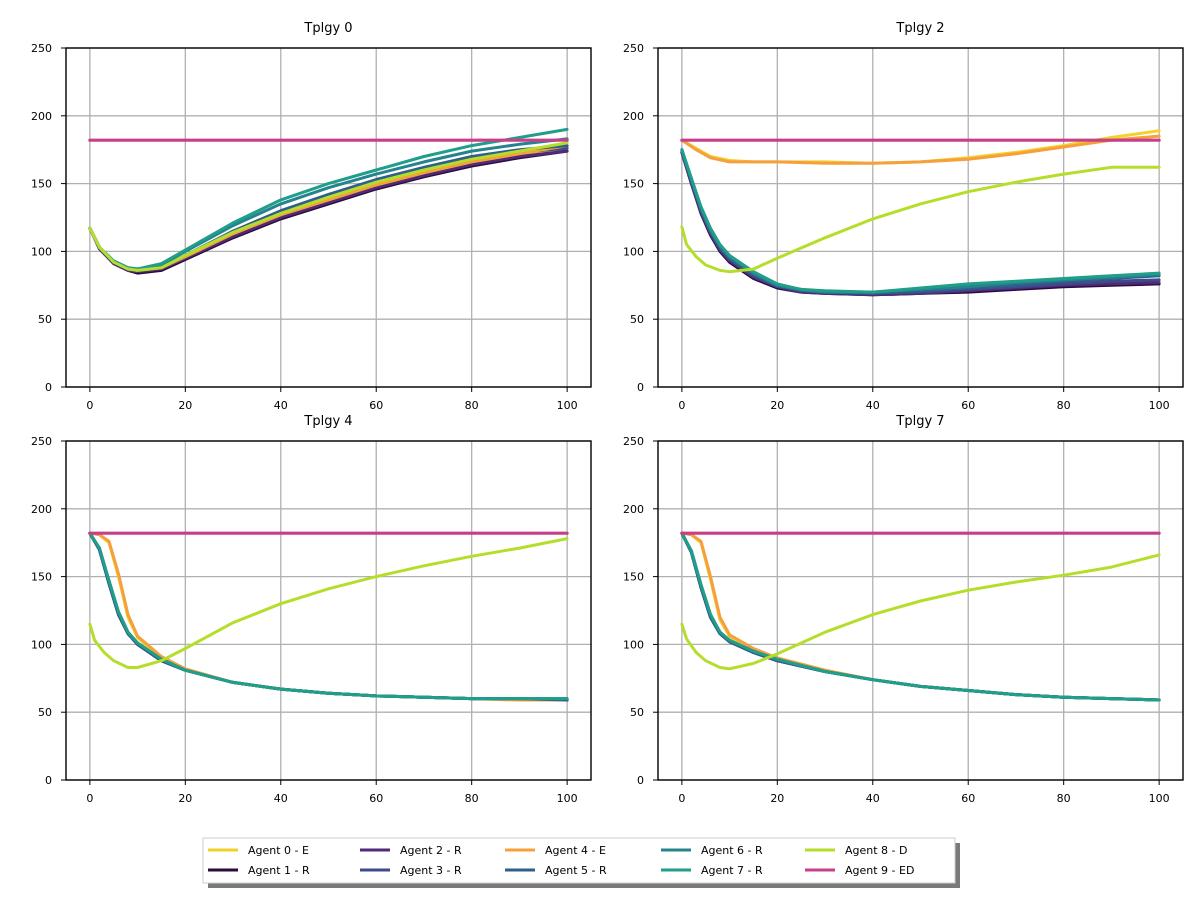 This screenshot has height=903, width=1204. What do you see at coordinates (919, 421) in the screenshot?
I see `chart-title: Tplgy 7` at bounding box center [919, 421].